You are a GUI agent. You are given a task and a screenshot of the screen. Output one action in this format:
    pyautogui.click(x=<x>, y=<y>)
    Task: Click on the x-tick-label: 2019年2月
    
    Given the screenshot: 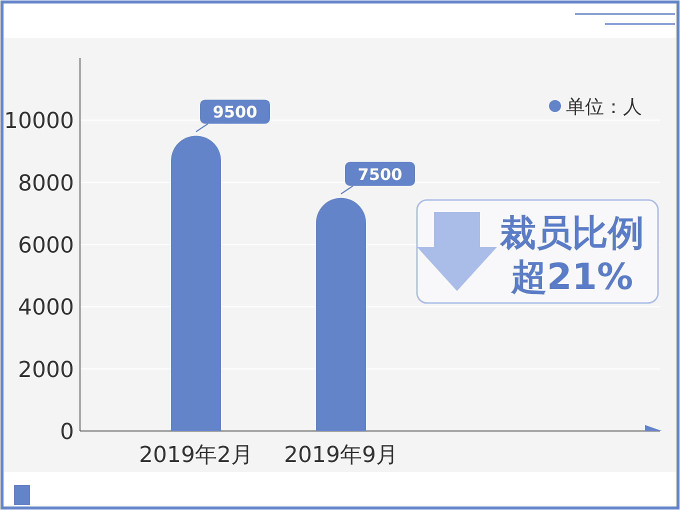 What is the action you would take?
    pyautogui.click(x=196, y=455)
    